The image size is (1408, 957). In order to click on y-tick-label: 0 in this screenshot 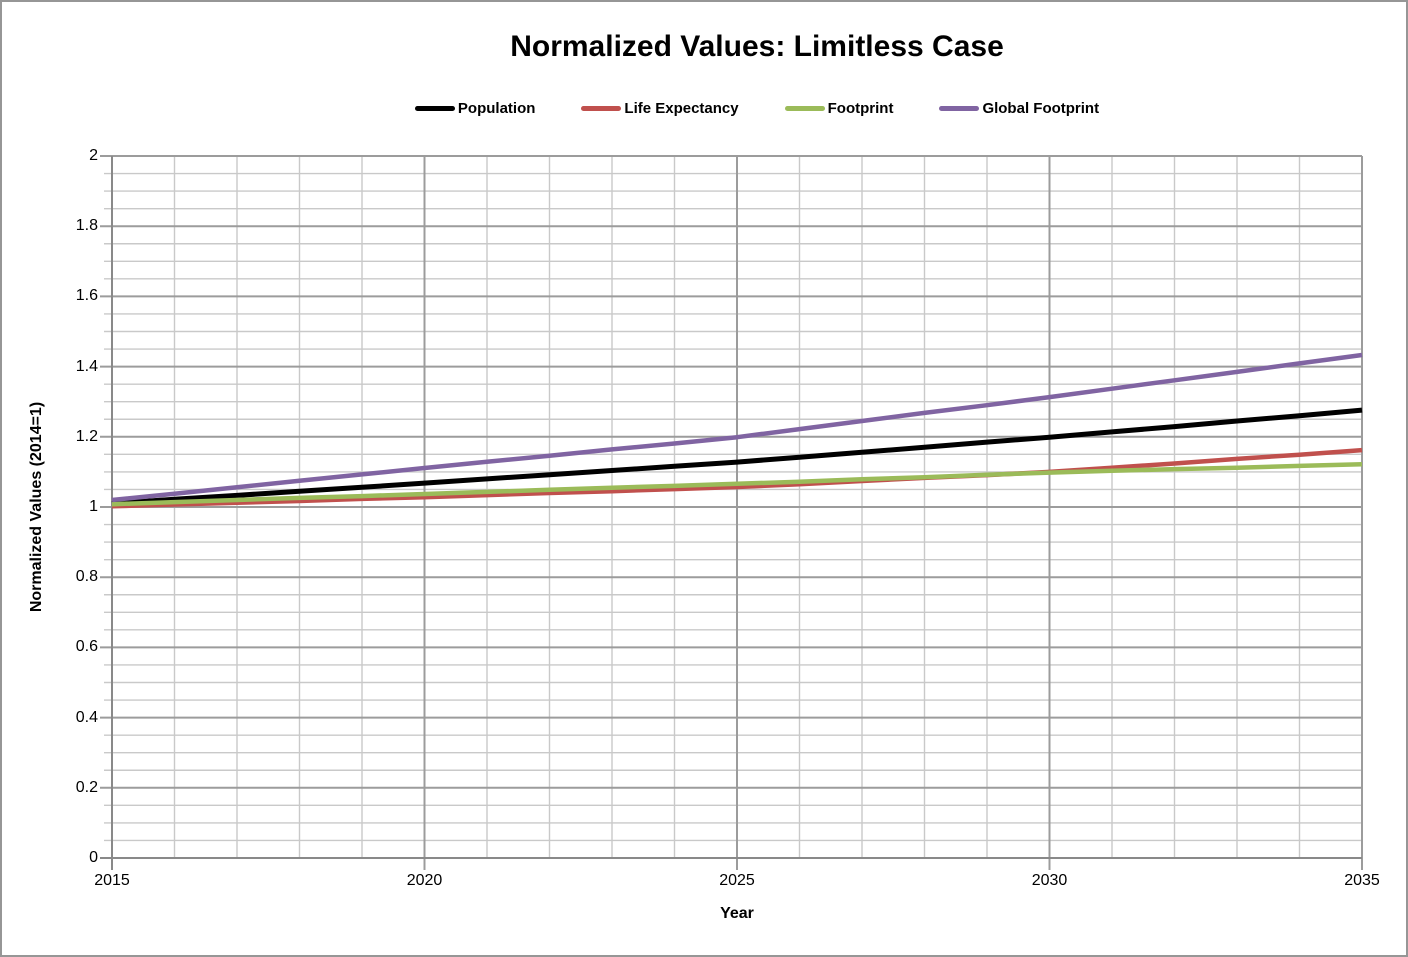, I will do `click(93, 857)`.